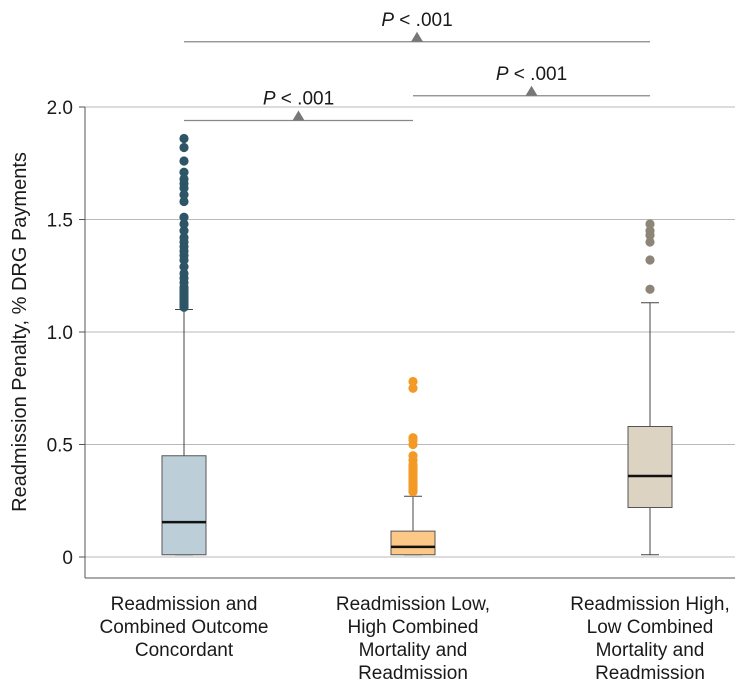 This screenshot has width=744, height=700. Describe the element at coordinates (184, 650) in the screenshot. I see `x-category-label-line: Concordant` at that location.